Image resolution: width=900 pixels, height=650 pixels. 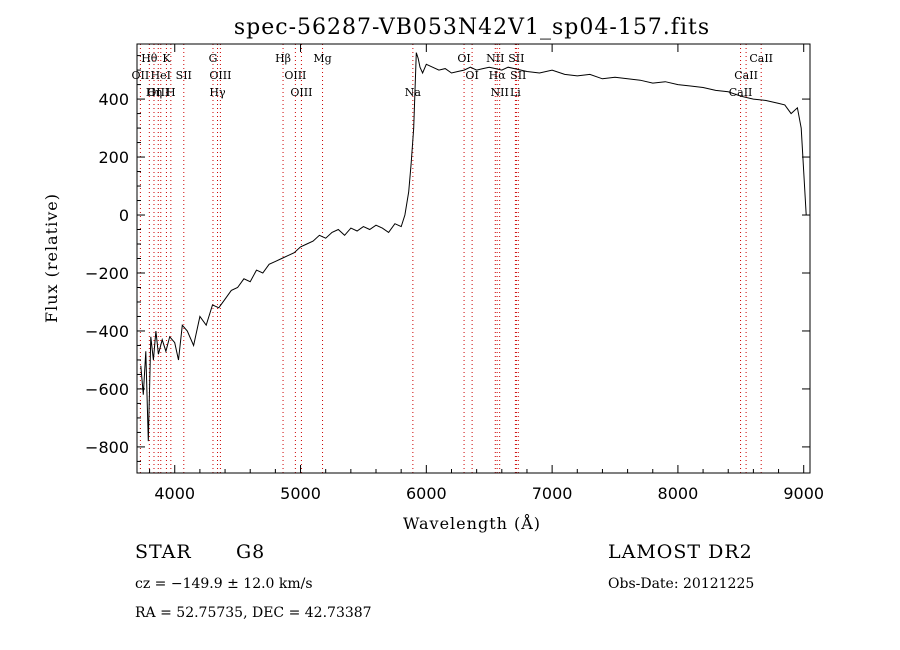 I want to click on line-label: Hβ, so click(x=283, y=58).